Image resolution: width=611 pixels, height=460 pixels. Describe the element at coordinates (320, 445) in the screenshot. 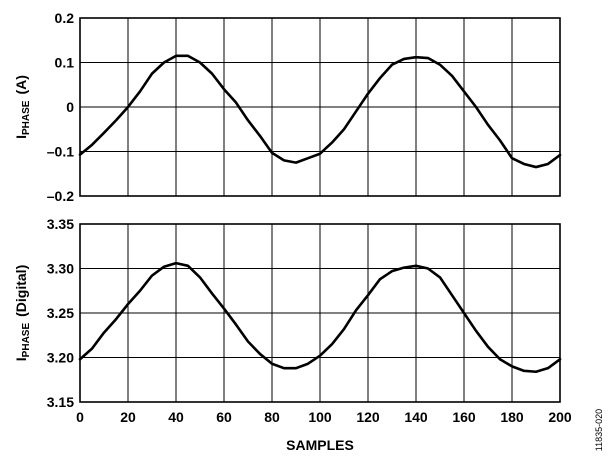

I see `x-axis-label: SAMPLES` at that location.